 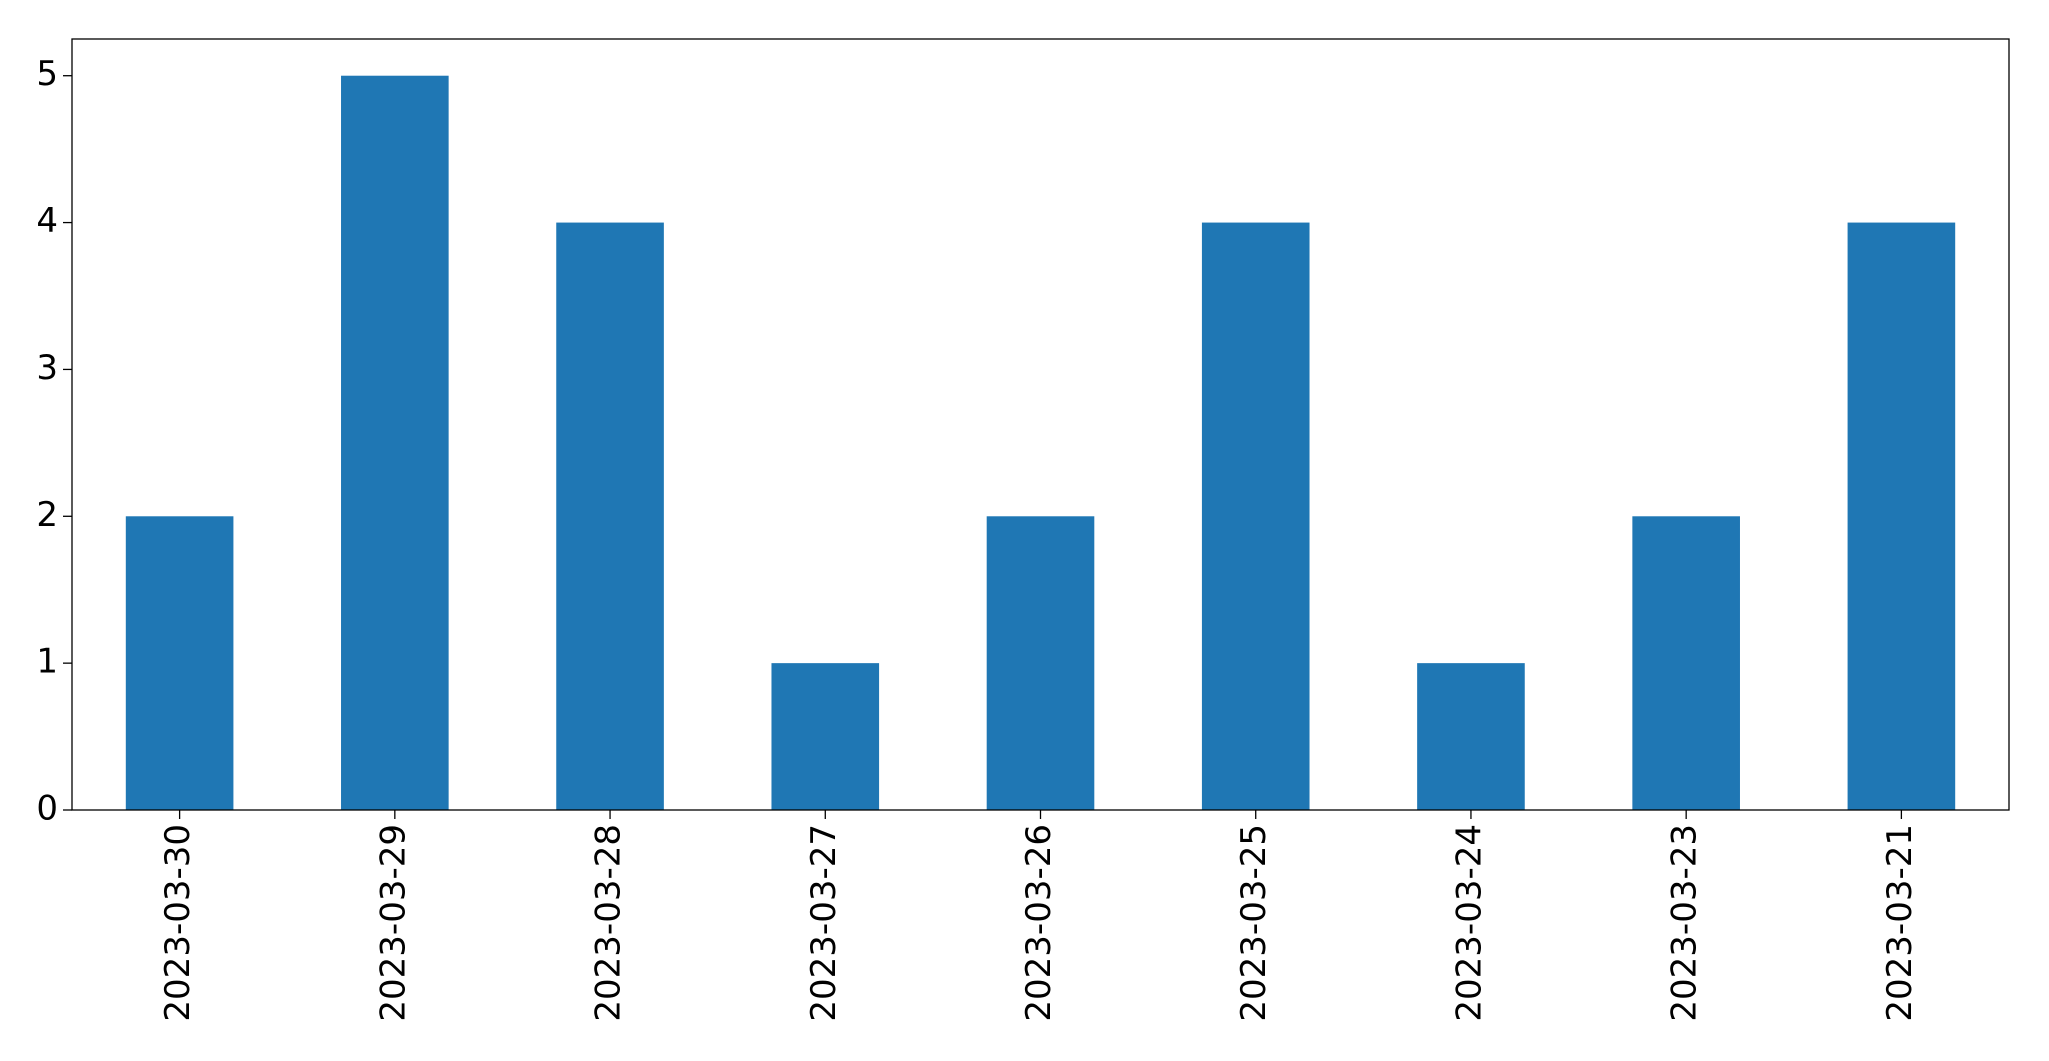 What do you see at coordinates (178, 923) in the screenshot?
I see `x-tick-label: 2023-03-30` at bounding box center [178, 923].